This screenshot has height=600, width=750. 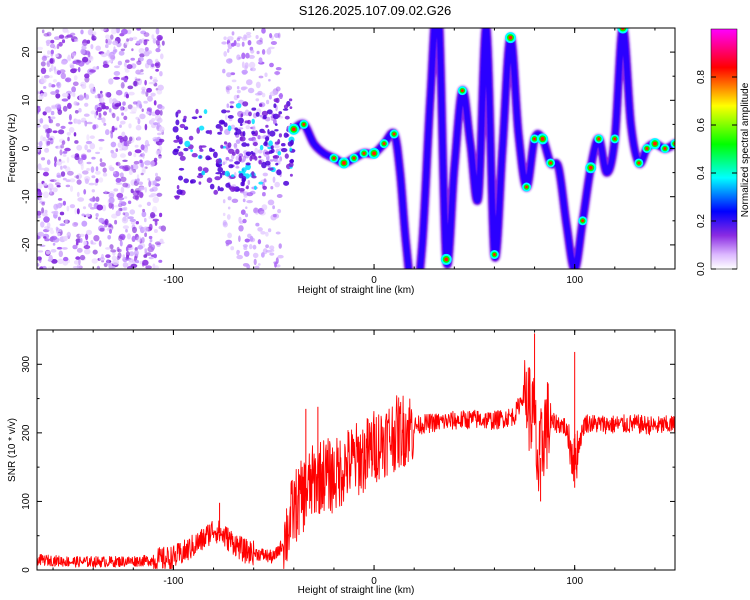 I want to click on y-tick-label: 10, so click(x=26, y=100).